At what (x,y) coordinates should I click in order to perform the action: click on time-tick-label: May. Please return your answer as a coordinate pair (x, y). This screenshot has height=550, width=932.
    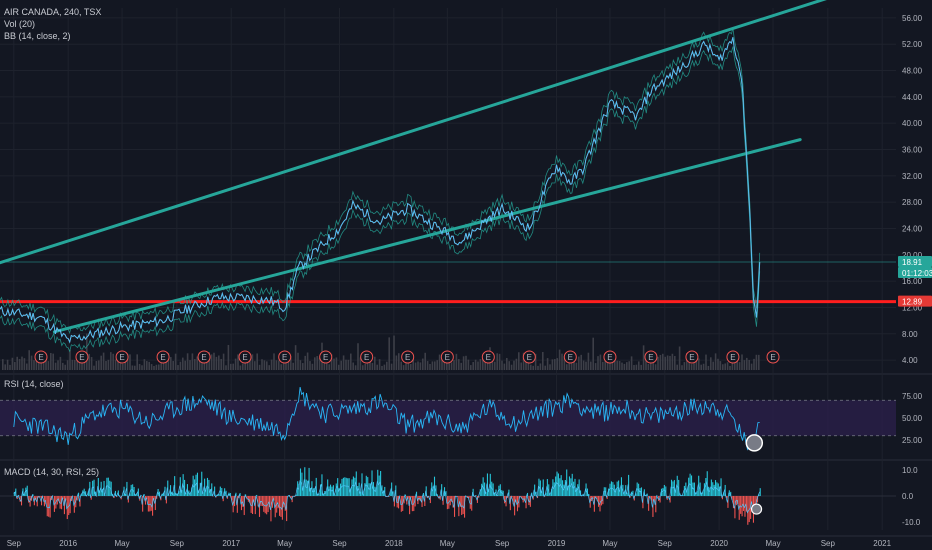
    Looking at the image, I should click on (772, 543).